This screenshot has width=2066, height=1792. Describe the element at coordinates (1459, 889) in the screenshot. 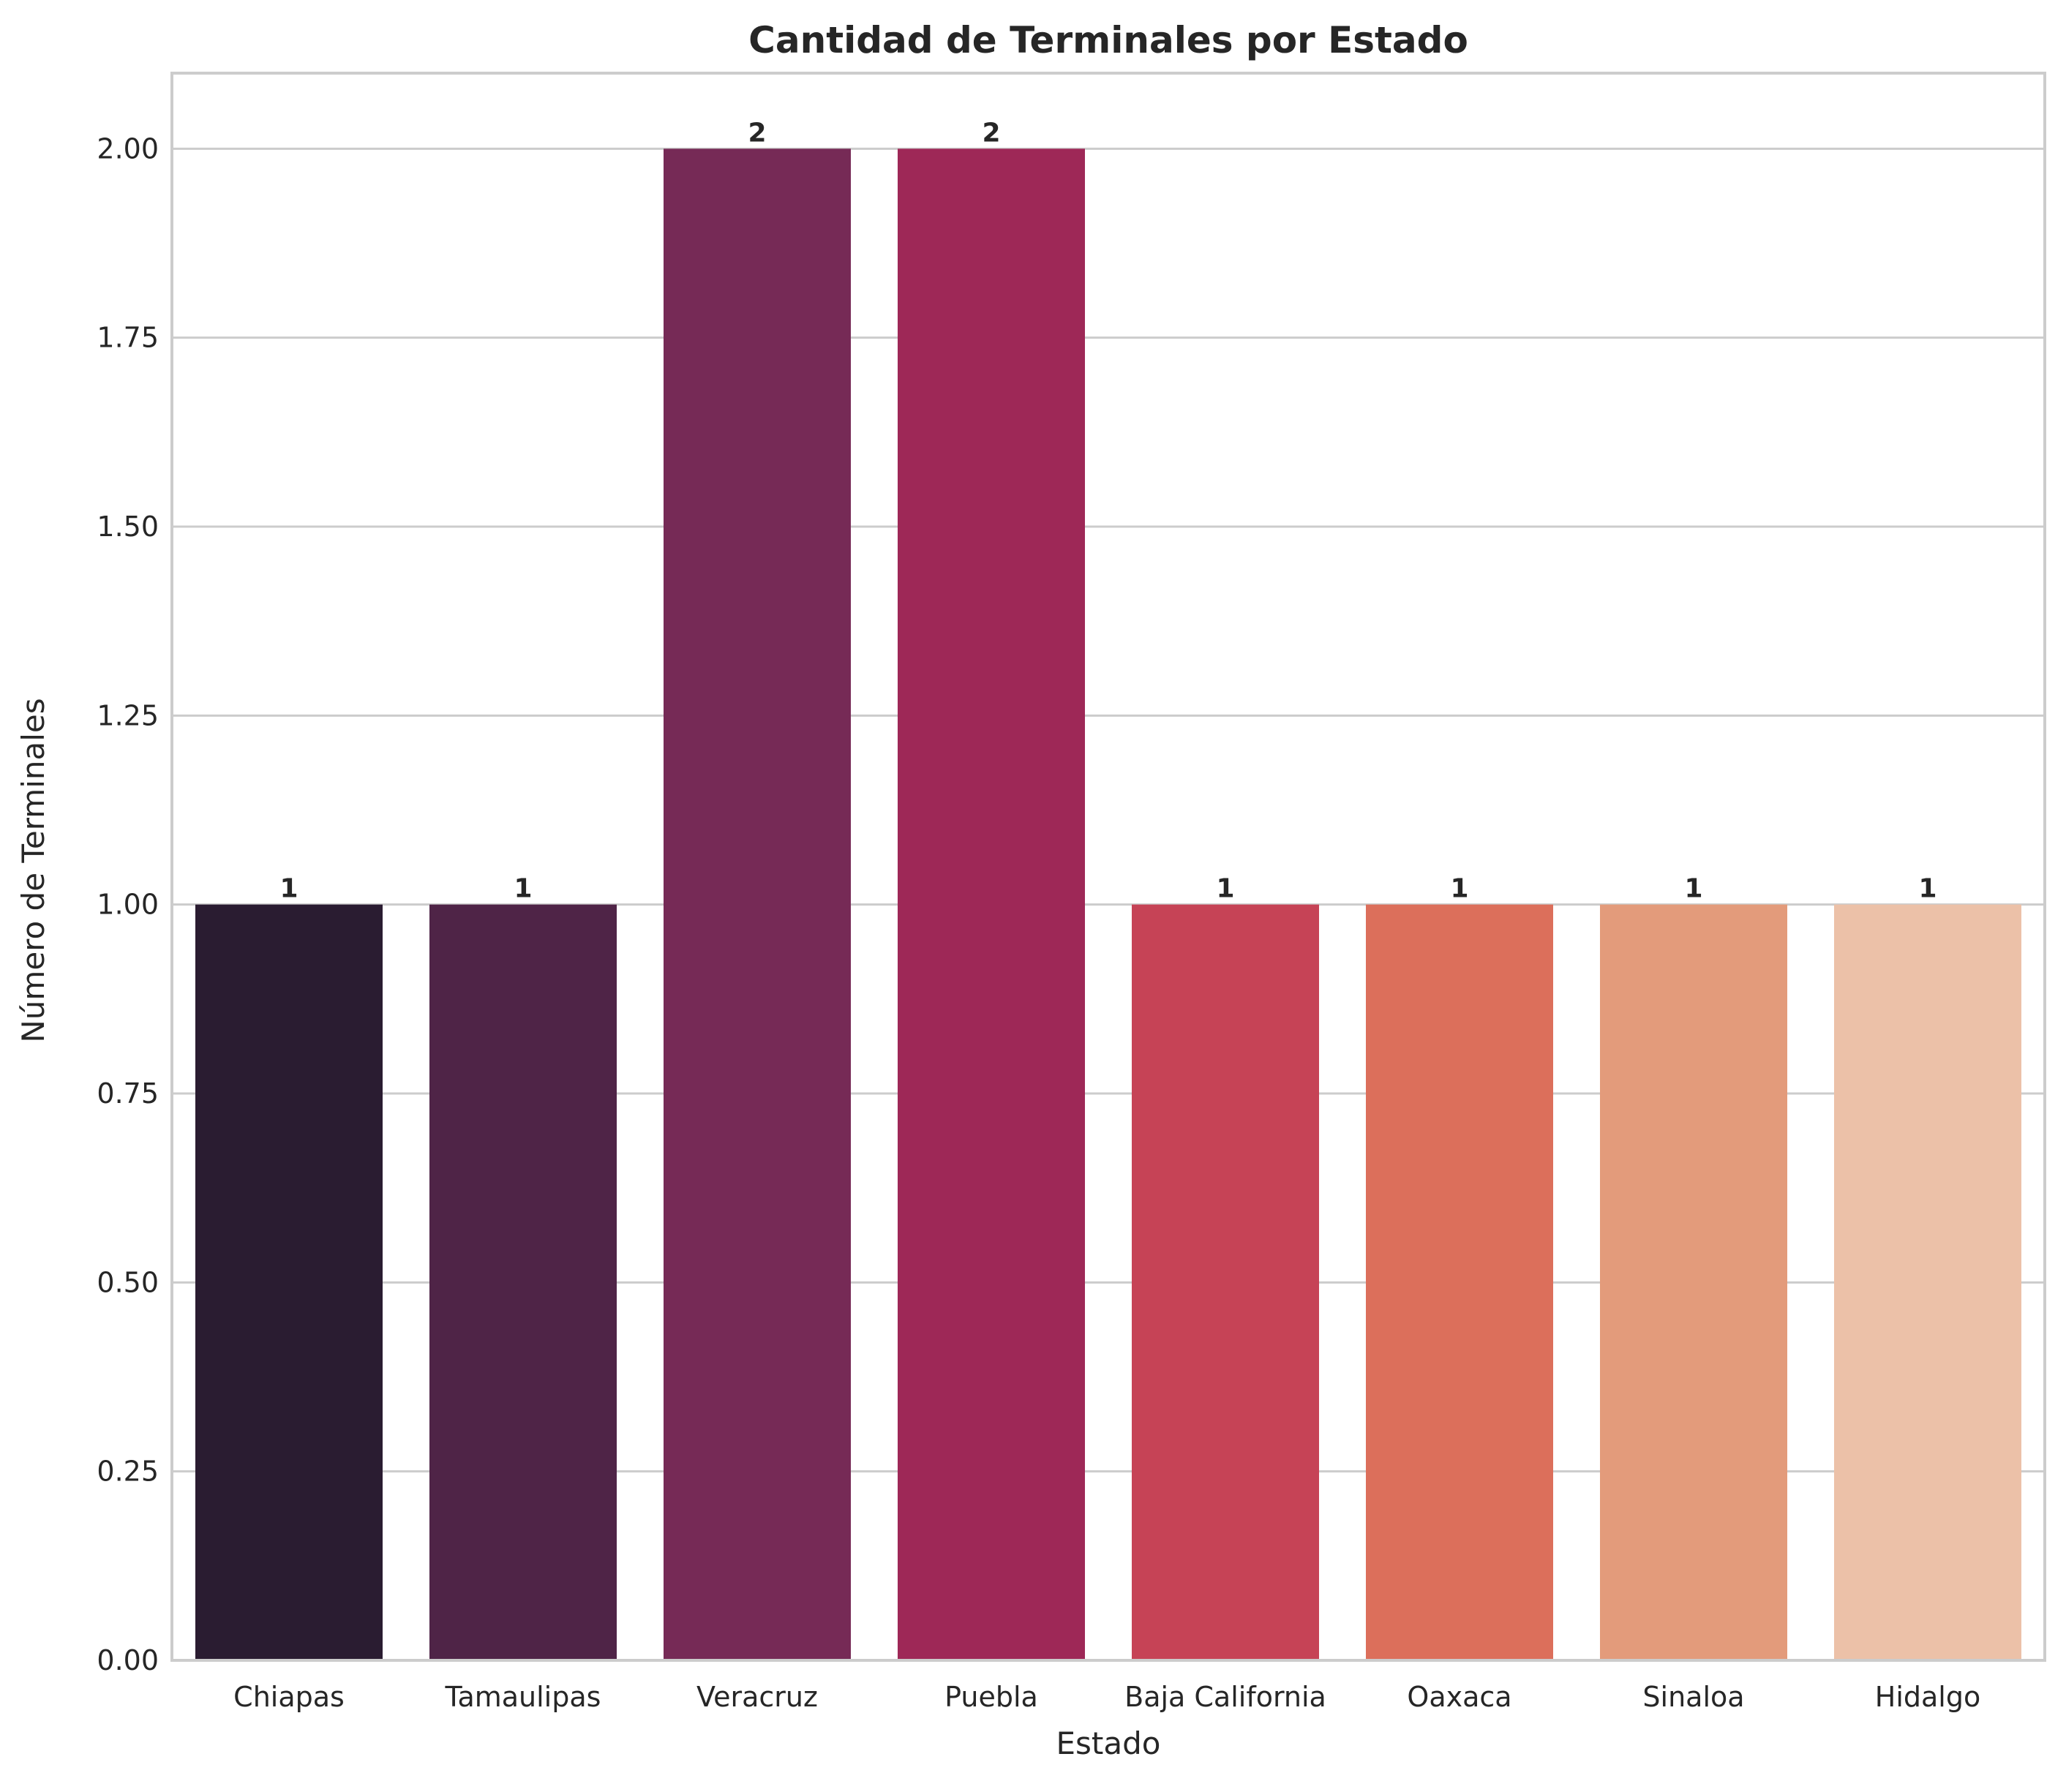

I see `value-label-5: 1` at that location.